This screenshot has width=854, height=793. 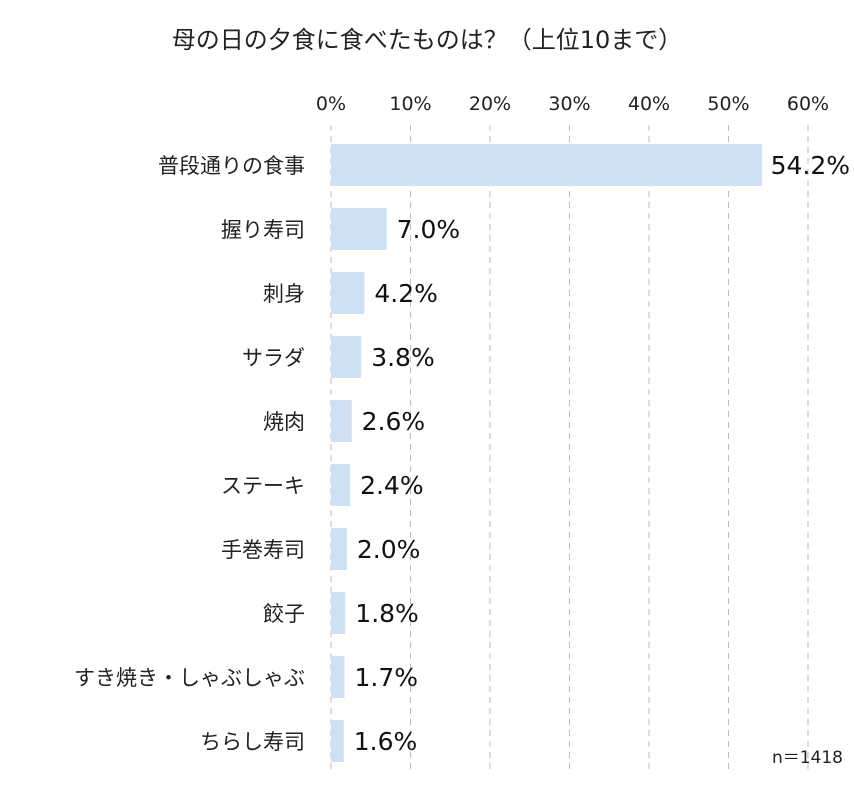 I want to click on sample-size-note: n＝1418, so click(x=807, y=758).